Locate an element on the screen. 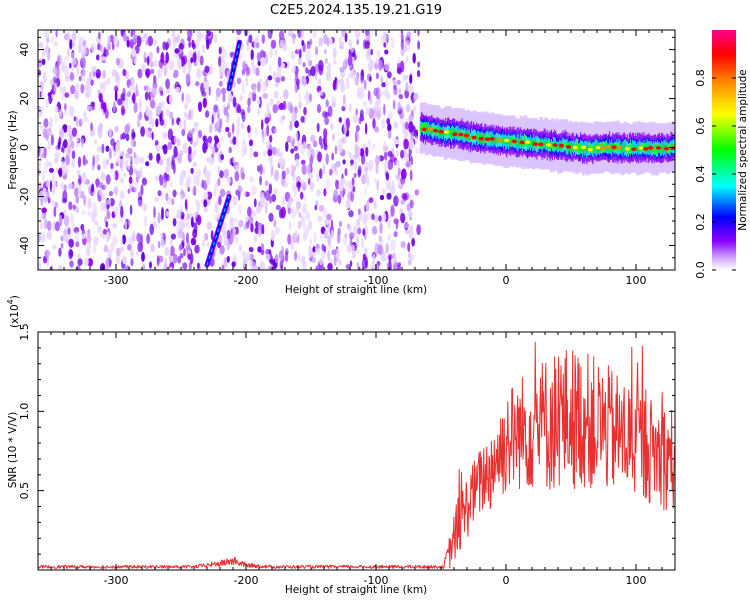  figure-title: C2E5.2024.135.19.21.G19 is located at coordinates (356, 10).